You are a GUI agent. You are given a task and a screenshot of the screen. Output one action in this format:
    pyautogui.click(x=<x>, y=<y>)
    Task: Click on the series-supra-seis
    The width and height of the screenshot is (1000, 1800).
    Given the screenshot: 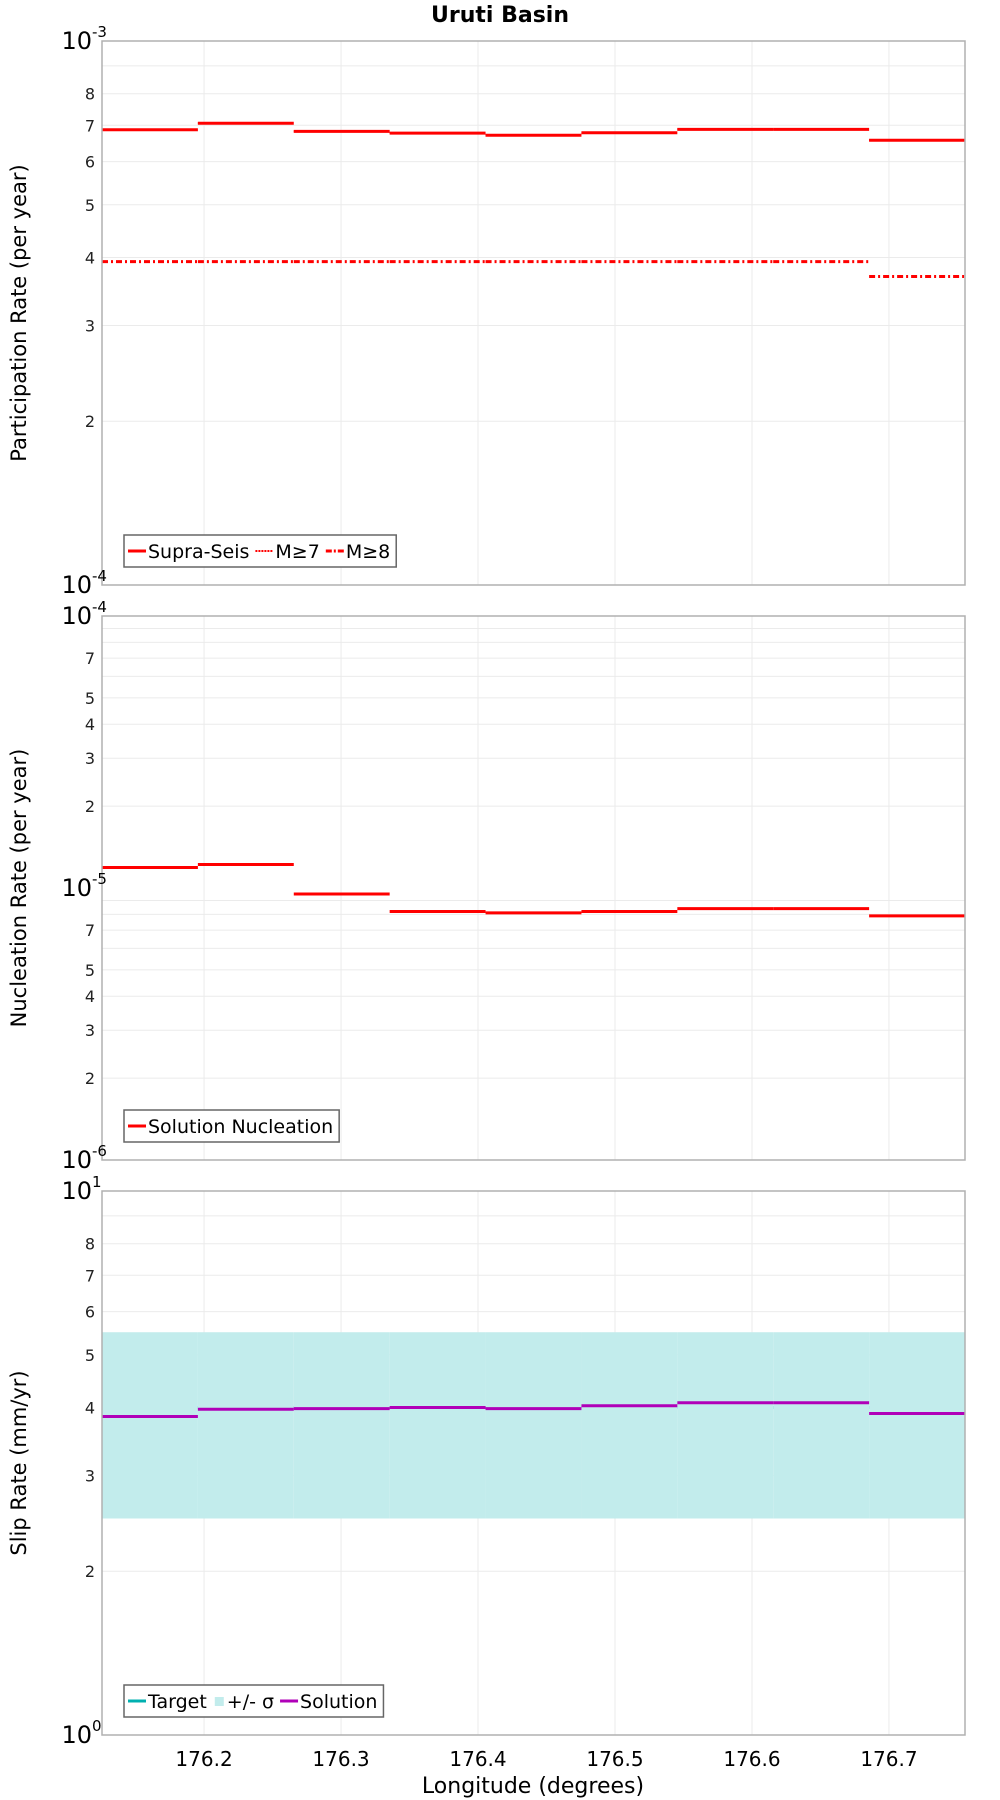 What is the action you would take?
    pyautogui.click(x=533, y=131)
    